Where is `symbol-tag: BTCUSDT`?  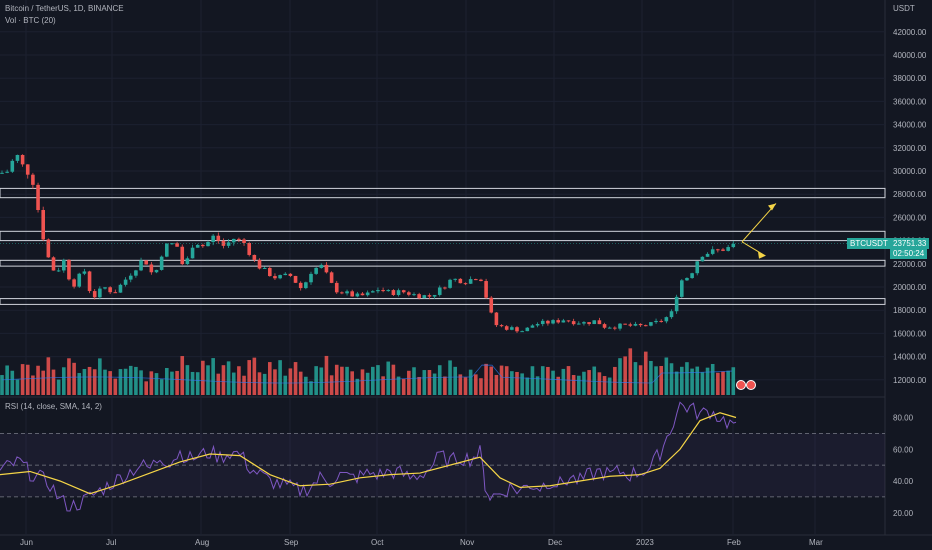
symbol-tag: BTCUSDT is located at coordinates (869, 243).